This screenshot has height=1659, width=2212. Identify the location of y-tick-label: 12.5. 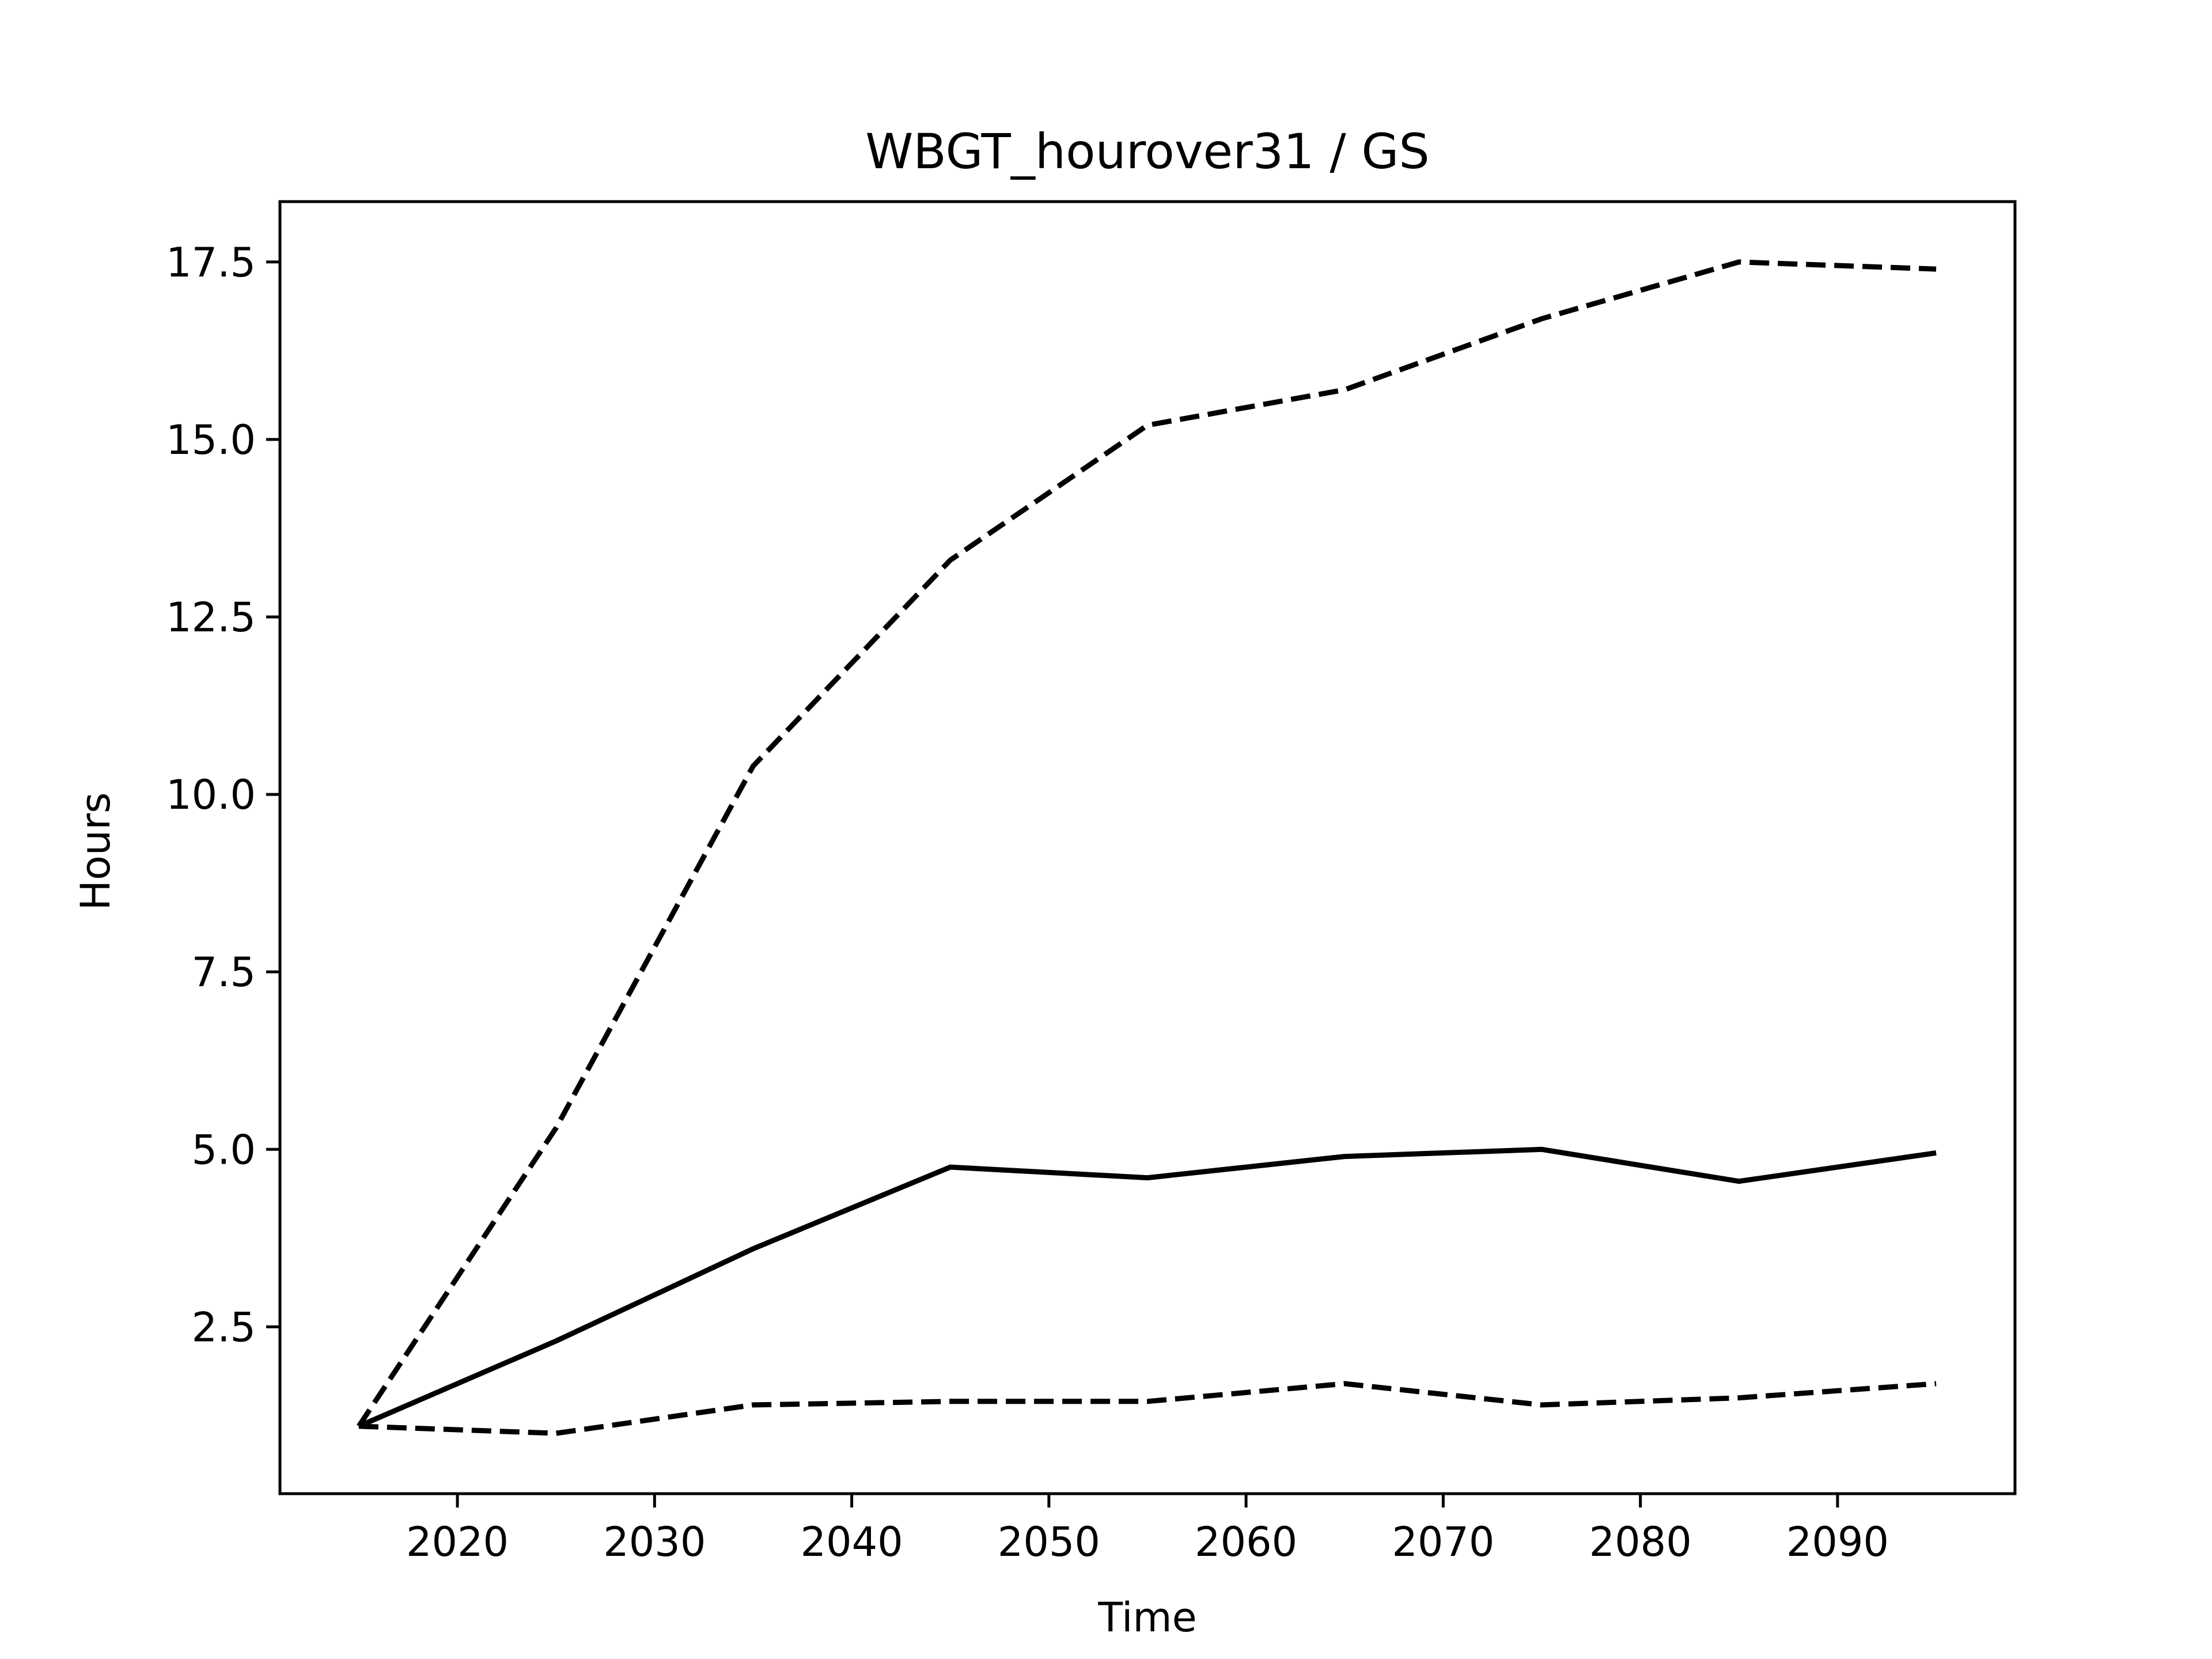
(211, 617).